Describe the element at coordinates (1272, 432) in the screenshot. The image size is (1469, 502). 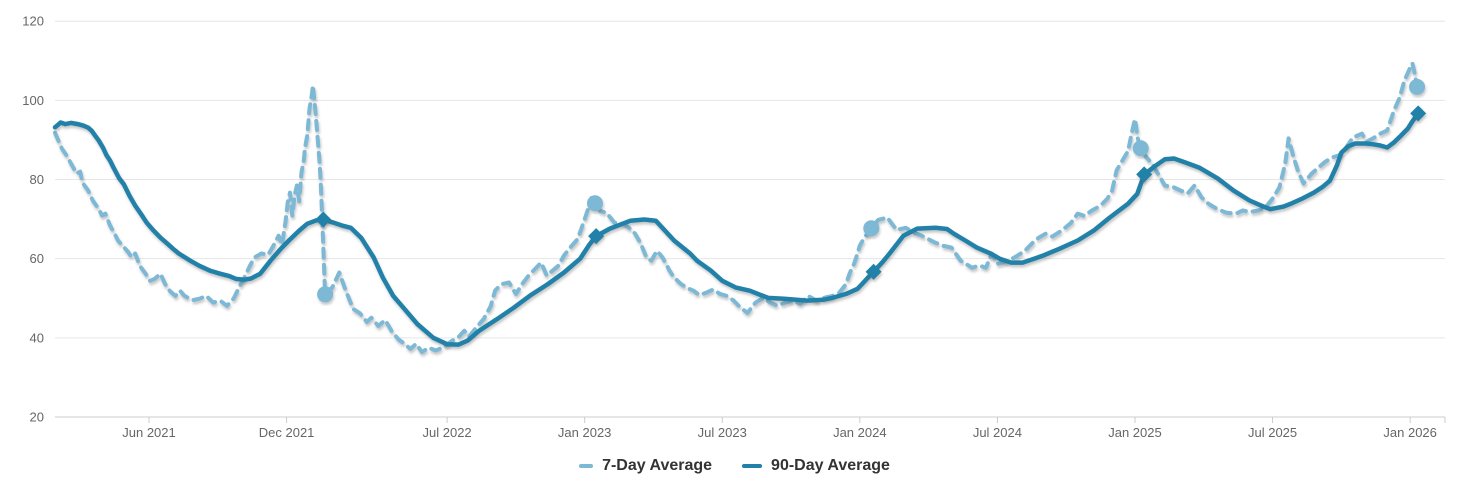
I see `x-axis-label: Jul 2025` at that location.